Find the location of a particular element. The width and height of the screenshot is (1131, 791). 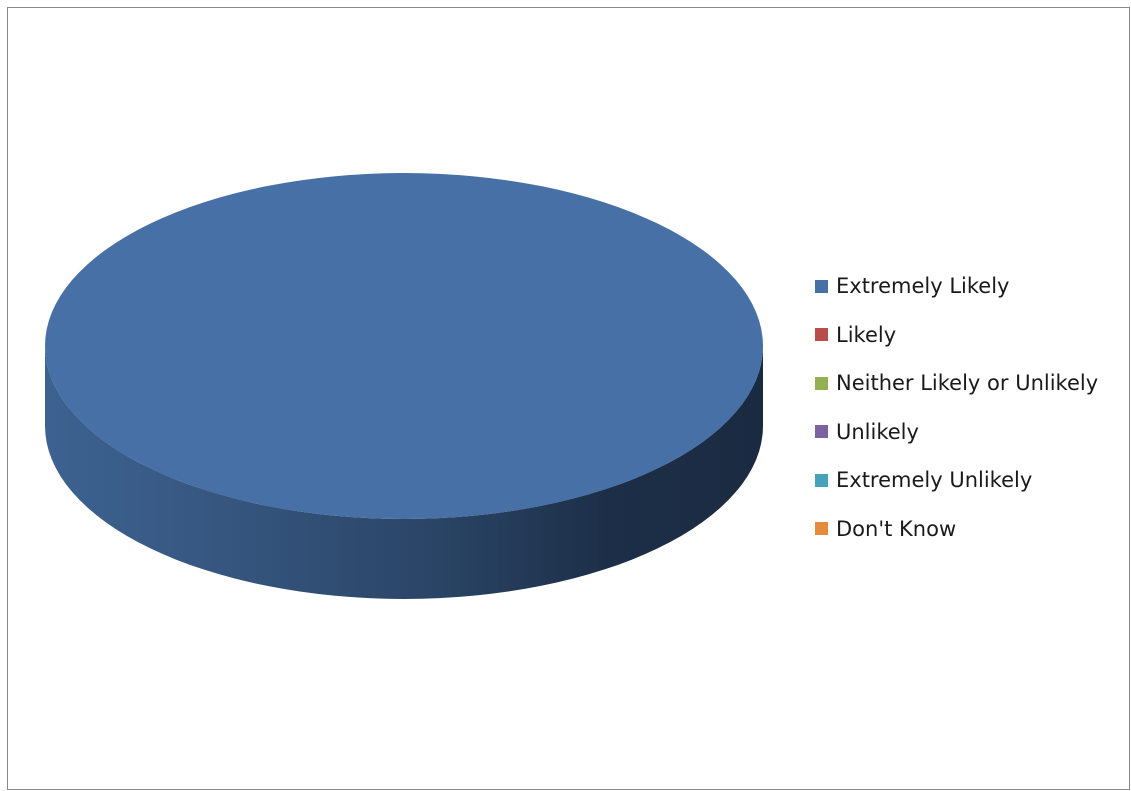

legend-label: Don't Know is located at coordinates (896, 528).